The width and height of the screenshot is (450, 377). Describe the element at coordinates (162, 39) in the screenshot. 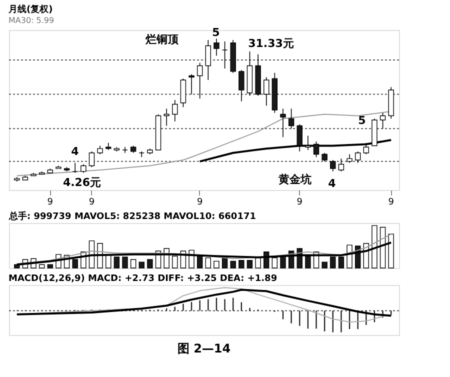

I see `annotation: 烂铜顶` at that location.